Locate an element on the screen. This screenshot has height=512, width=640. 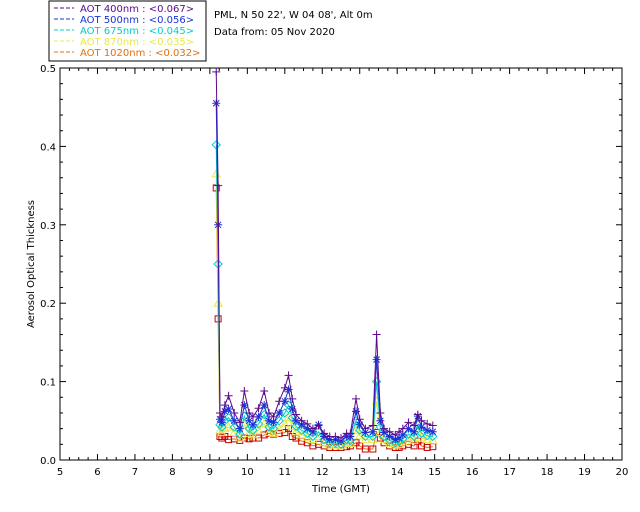
y-tick-label: 0.5 is located at coordinates (48, 69).